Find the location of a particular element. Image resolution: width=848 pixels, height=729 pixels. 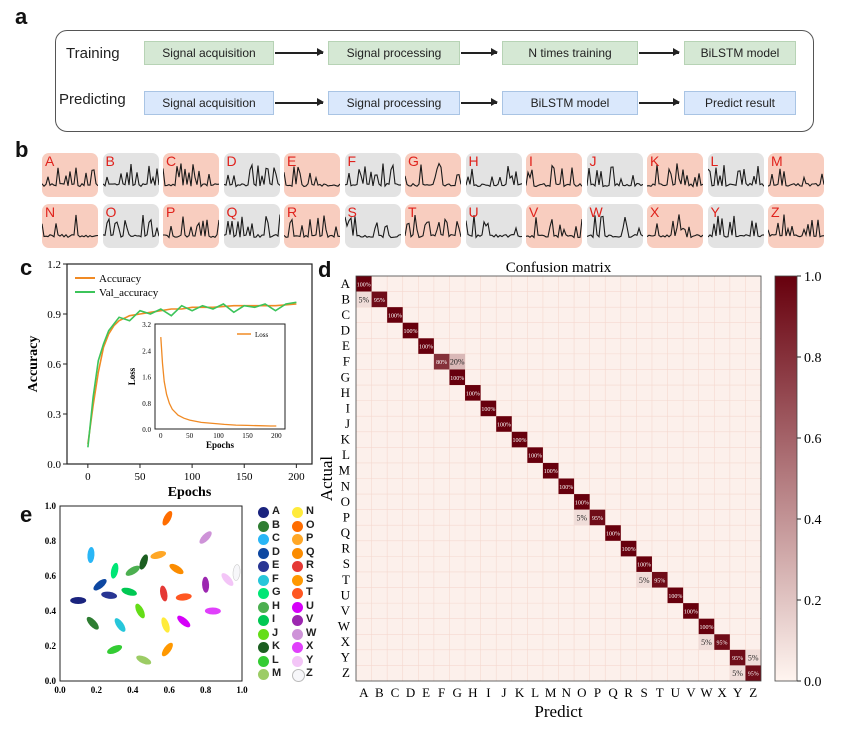

cell-value-label: 80% is located at coordinates (441, 363).